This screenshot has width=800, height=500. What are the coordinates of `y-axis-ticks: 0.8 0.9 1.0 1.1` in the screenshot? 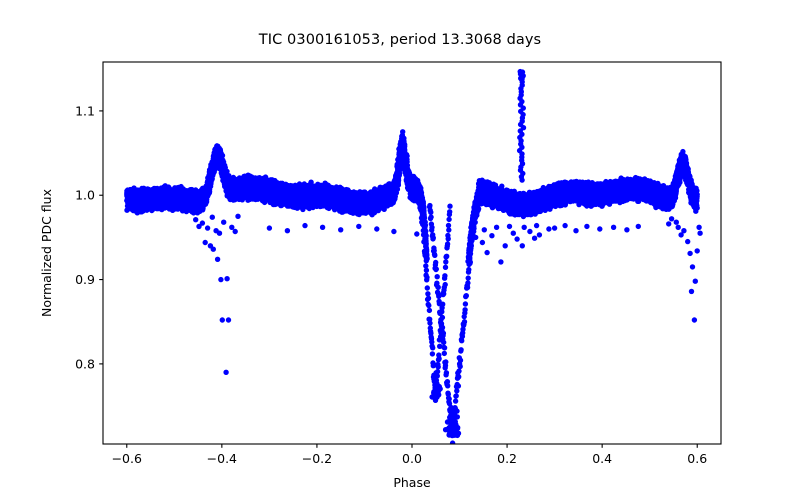 It's located at (89, 237).